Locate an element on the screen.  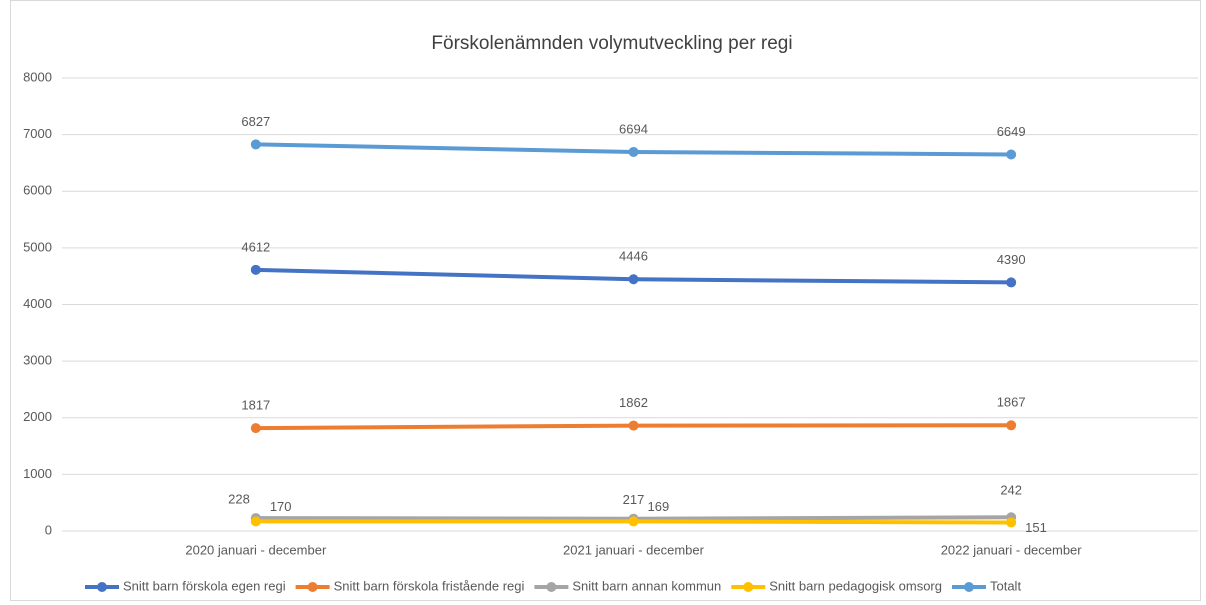
data-label: 228 is located at coordinates (239, 499).